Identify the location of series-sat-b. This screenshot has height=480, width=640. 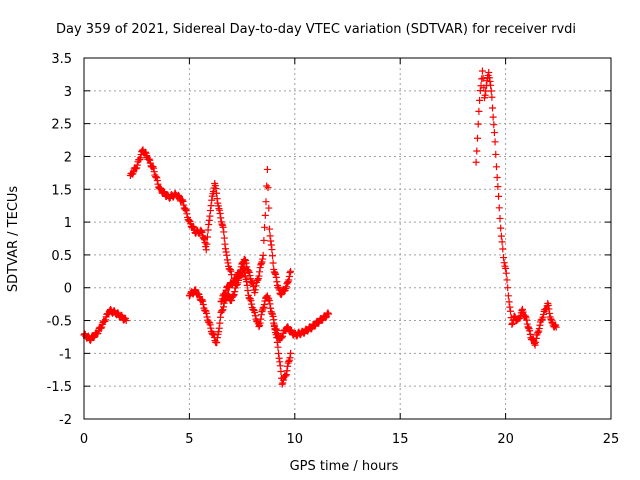
(181, 212).